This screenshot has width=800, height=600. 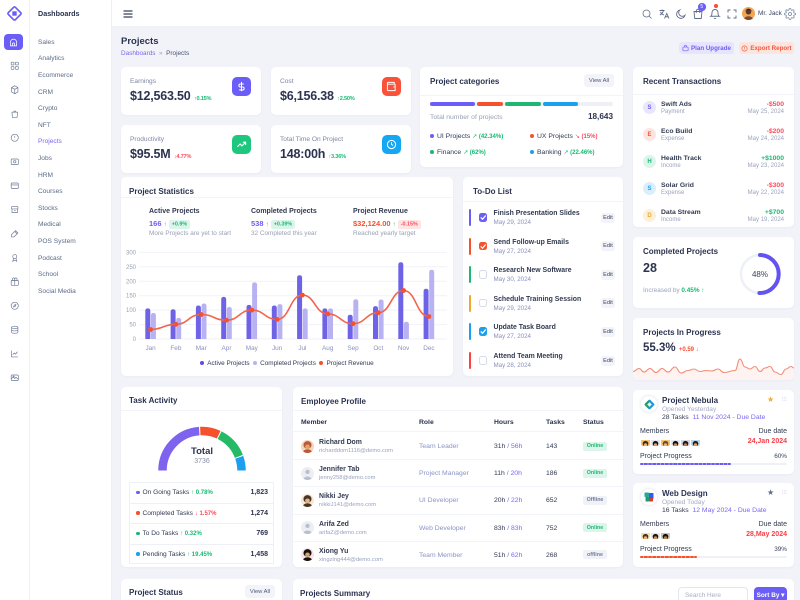 What do you see at coordinates (277, 348) in the screenshot?
I see `svg-text: Jun` at bounding box center [277, 348].